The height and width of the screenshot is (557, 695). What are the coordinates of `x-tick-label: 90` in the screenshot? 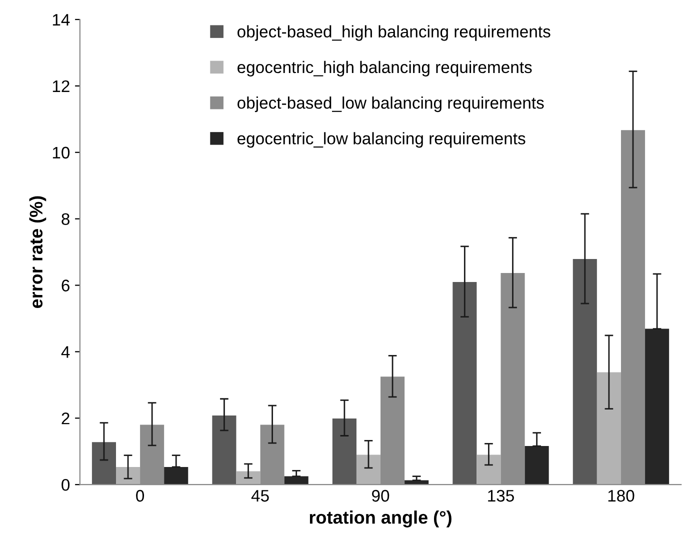 It's located at (381, 496).